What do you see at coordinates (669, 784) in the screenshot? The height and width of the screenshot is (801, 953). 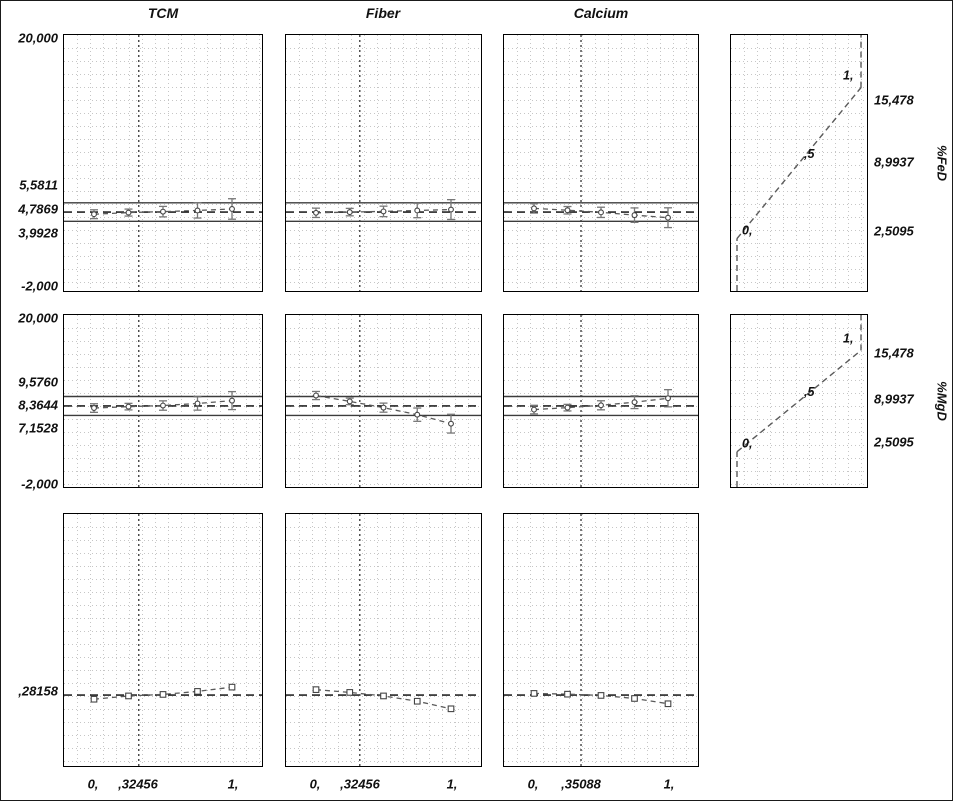 I see `x-tick-calcium-max: 1,` at bounding box center [669, 784].